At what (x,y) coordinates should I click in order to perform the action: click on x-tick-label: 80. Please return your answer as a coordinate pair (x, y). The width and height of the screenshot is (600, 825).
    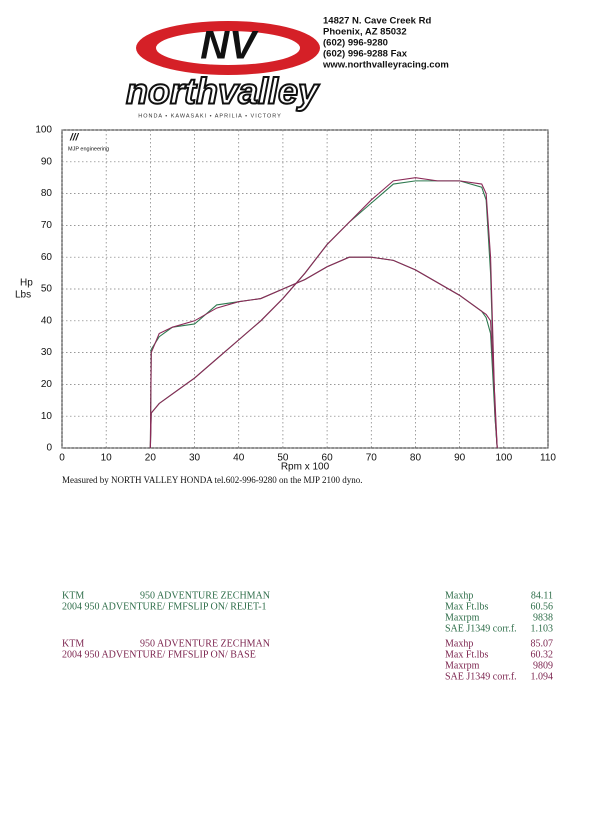
    Looking at the image, I should click on (416, 458).